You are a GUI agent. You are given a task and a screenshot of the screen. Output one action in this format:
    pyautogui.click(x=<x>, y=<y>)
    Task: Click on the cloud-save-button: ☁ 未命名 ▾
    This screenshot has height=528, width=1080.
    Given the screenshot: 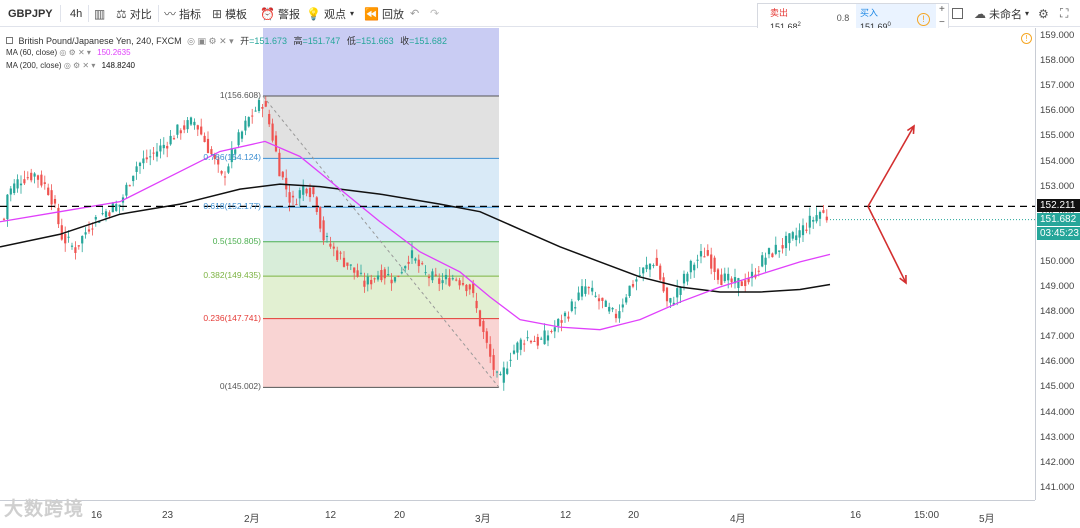 What is the action you would take?
    pyautogui.click(x=1001, y=13)
    